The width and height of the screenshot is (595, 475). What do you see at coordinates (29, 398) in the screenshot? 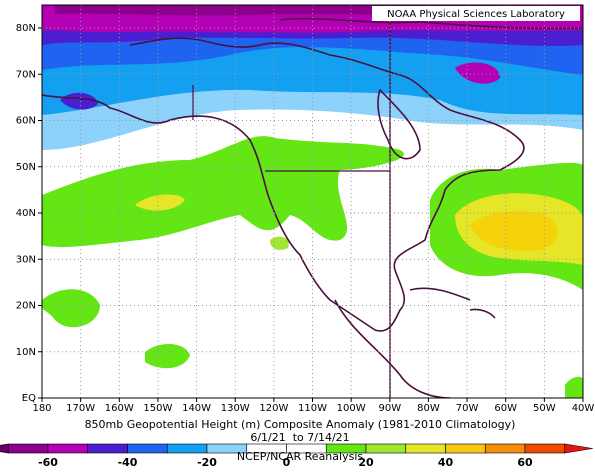
I see `lat-label: EQ` at bounding box center [29, 398].